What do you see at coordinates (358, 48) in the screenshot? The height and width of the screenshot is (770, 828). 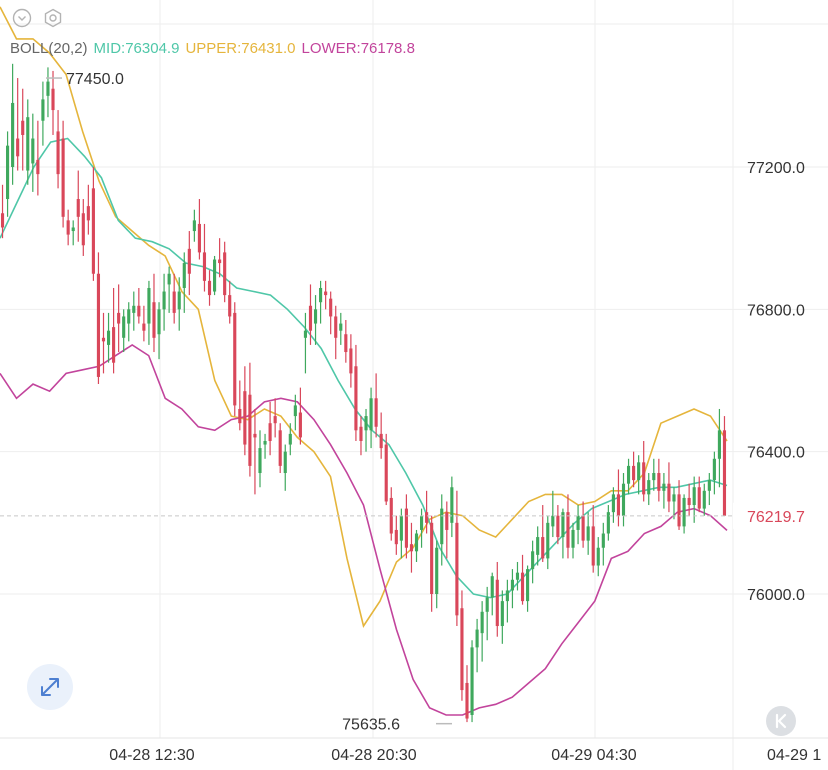 I see `boll-lower-value: LOWER:76178.8` at bounding box center [358, 48].